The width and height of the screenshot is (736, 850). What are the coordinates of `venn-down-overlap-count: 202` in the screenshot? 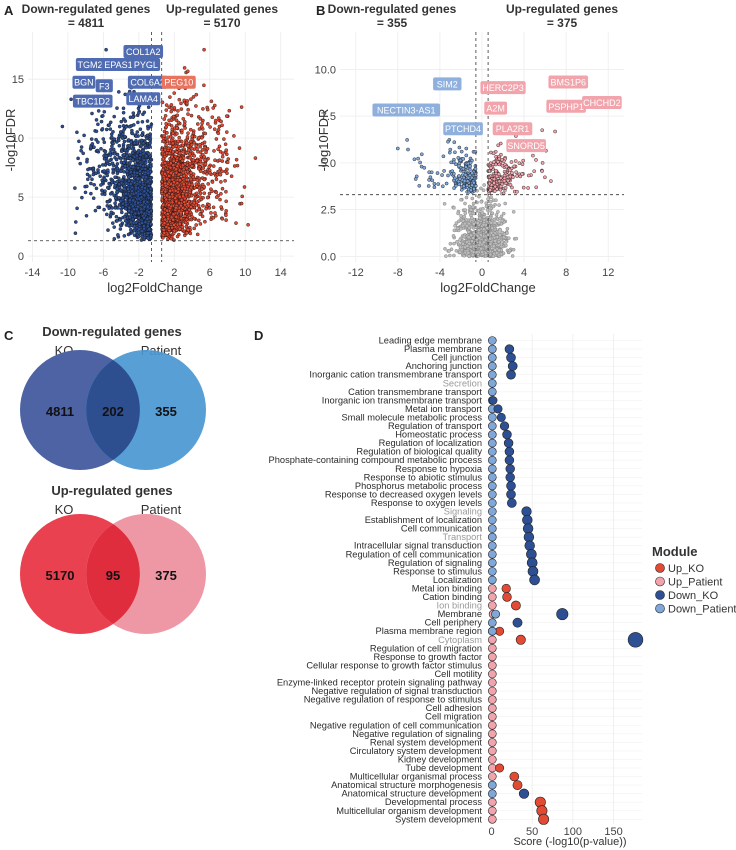 It's located at (113, 411).